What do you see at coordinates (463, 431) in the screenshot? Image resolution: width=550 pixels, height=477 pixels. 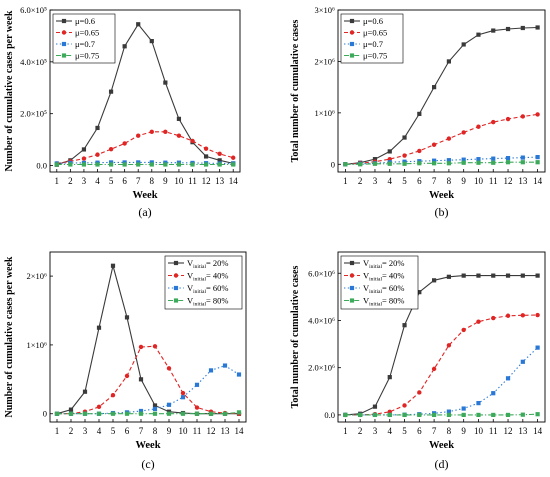 I see `x-tick-label: 9` at bounding box center [463, 431].